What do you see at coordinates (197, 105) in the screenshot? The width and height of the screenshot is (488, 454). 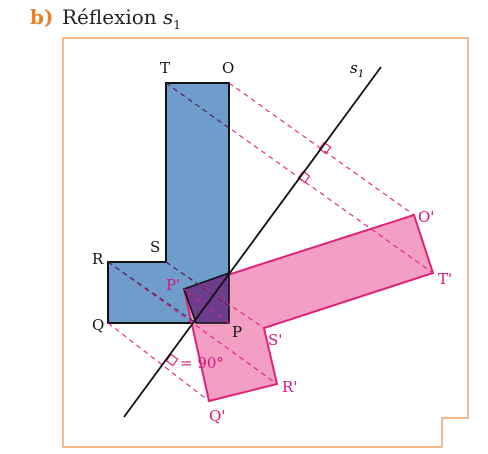 I see `segment-t-overlap` at bounding box center [197, 105].